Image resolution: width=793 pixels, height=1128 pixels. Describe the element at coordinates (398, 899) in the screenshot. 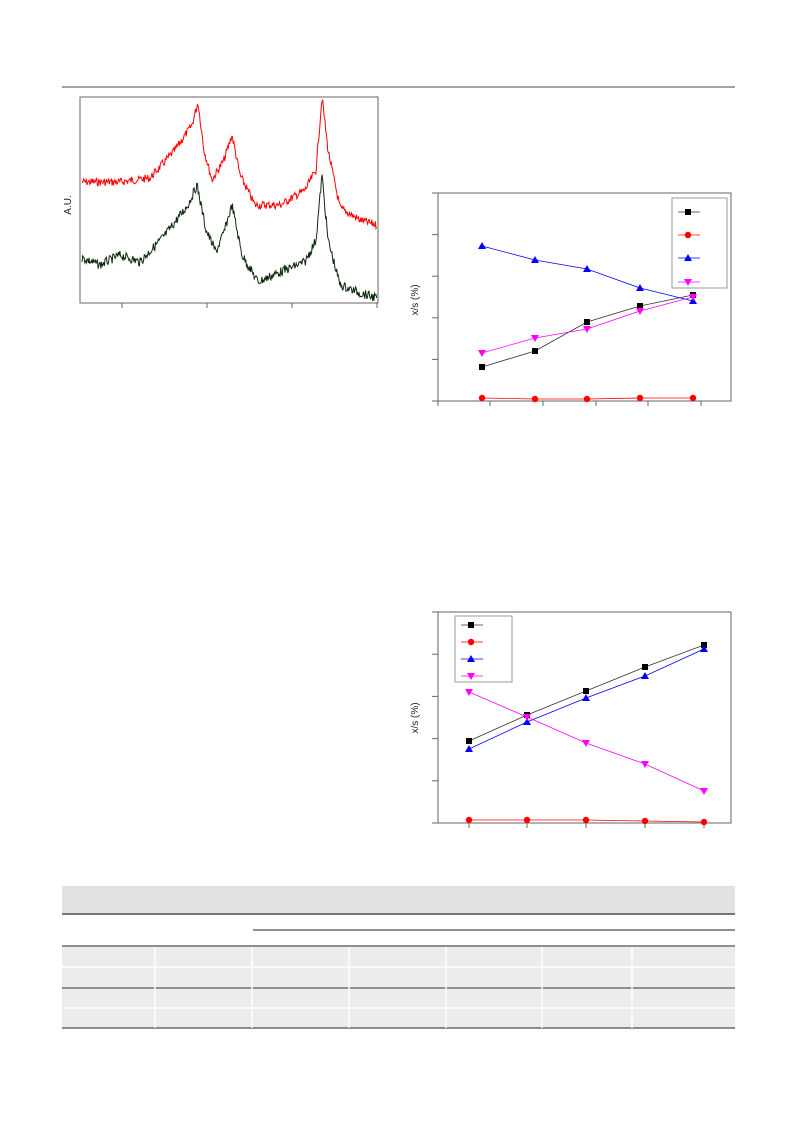

I see `table-caption-band` at that location.